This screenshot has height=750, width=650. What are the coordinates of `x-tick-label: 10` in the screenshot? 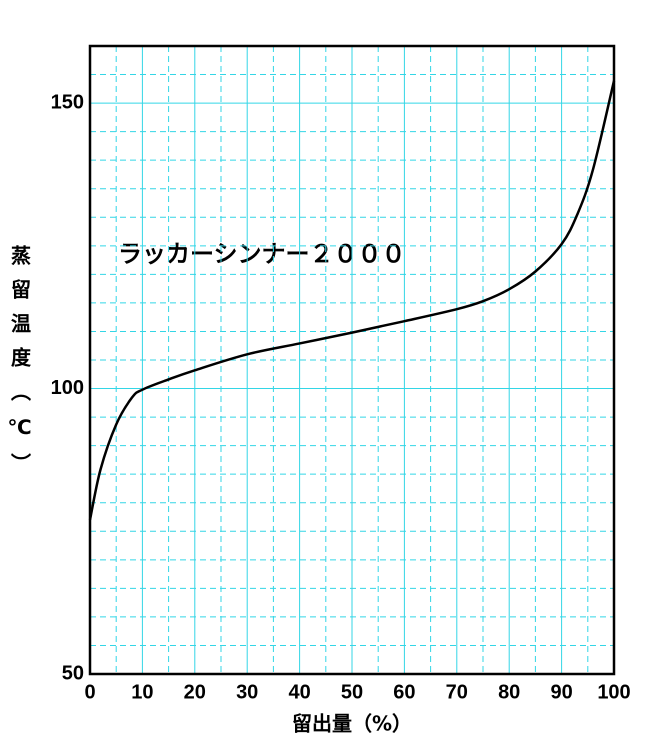 It's located at (142, 692).